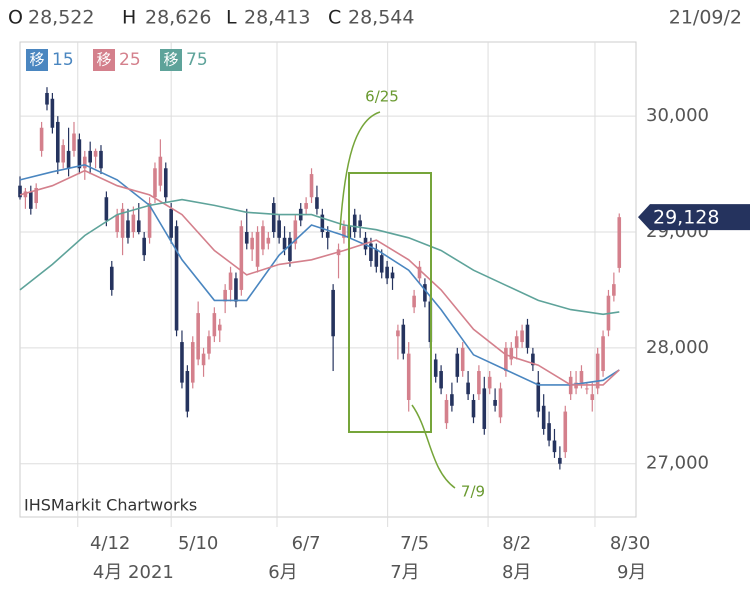  Describe the element at coordinates (404, 572) in the screenshot. I see `month-label: 7月` at that location.